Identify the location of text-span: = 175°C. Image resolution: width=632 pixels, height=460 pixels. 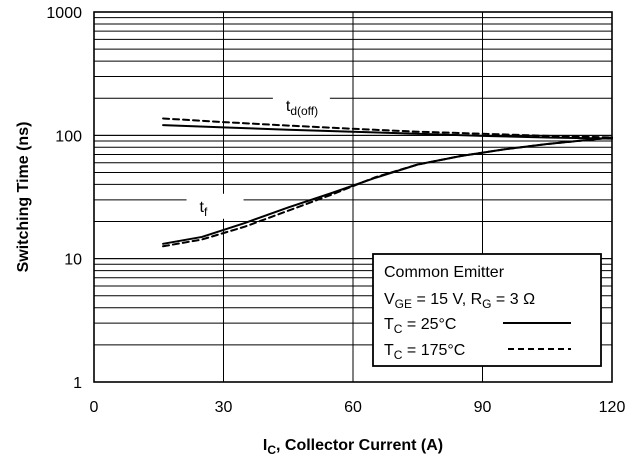
(433, 350).